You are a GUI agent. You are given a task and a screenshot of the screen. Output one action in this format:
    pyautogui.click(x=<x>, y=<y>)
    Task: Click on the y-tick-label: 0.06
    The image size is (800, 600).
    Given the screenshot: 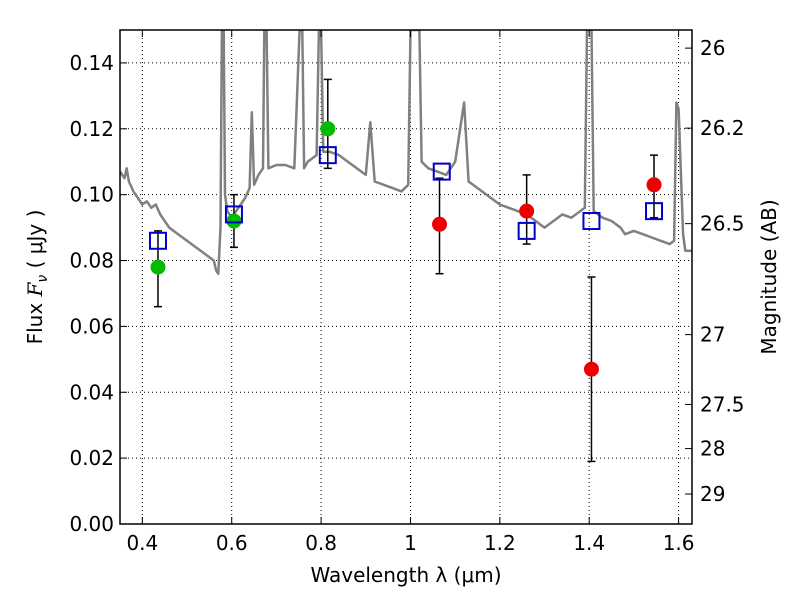 What is the action you would take?
    pyautogui.click(x=91, y=326)
    